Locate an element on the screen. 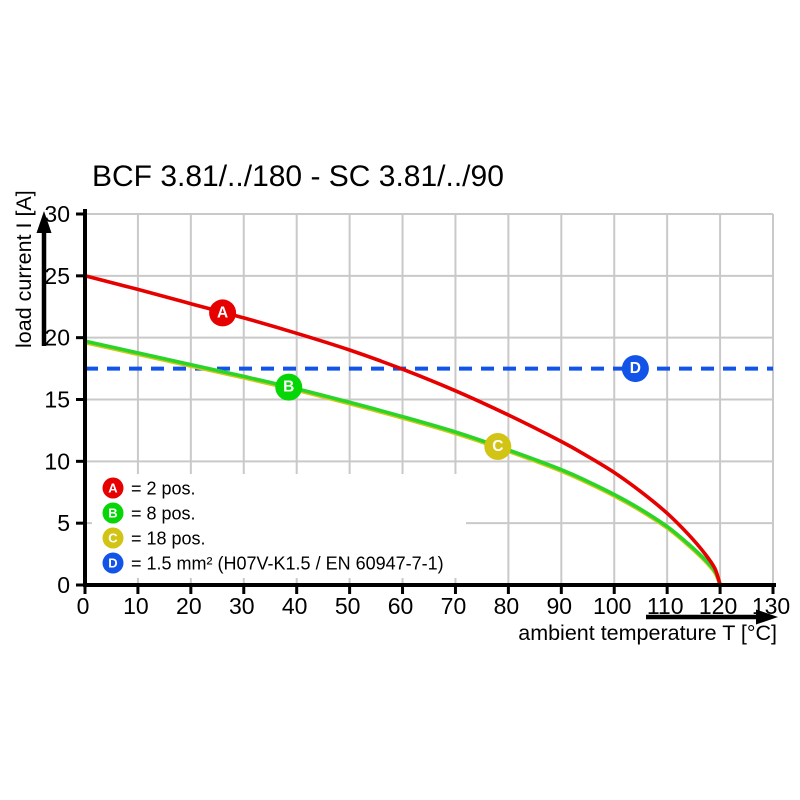 This screenshot has height=800, width=800. x-axis-label: ambient temperature T [°C] is located at coordinates (647, 633).